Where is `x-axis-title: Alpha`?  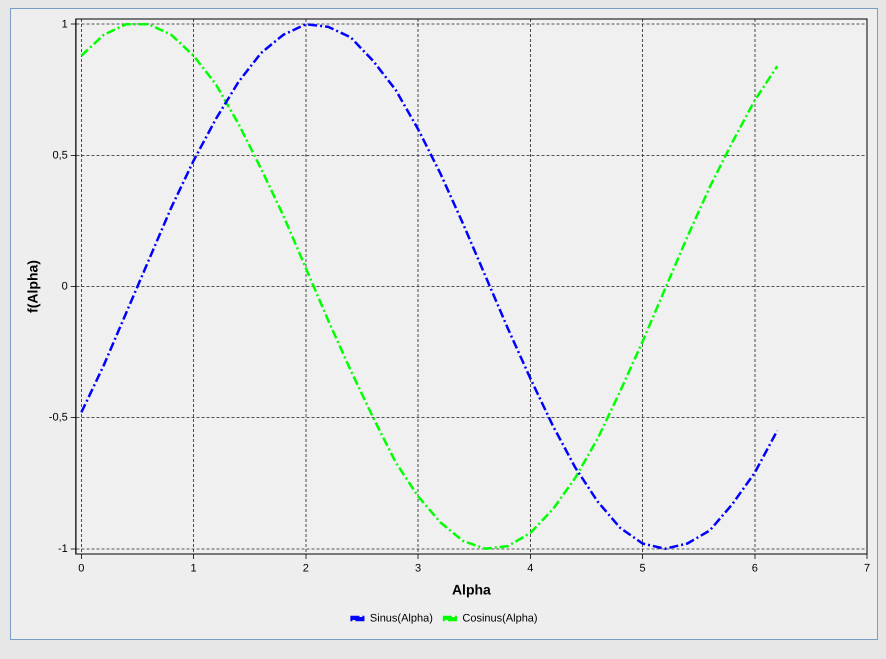 x-axis-title: Alpha is located at coordinates (472, 589).